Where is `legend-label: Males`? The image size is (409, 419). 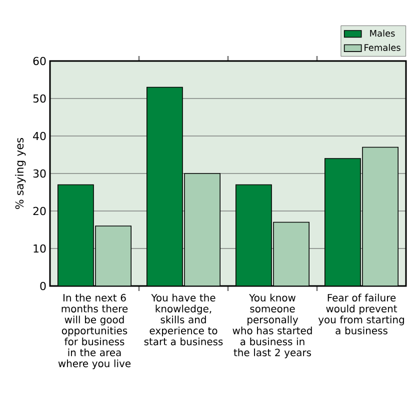
legend-label: Males is located at coordinates (382, 33).